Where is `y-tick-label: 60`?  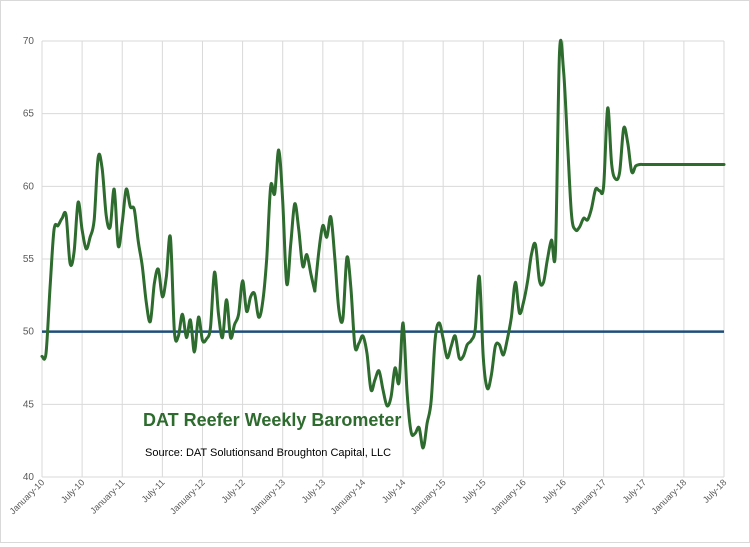
y-tick-label: 60 is located at coordinates (29, 186).